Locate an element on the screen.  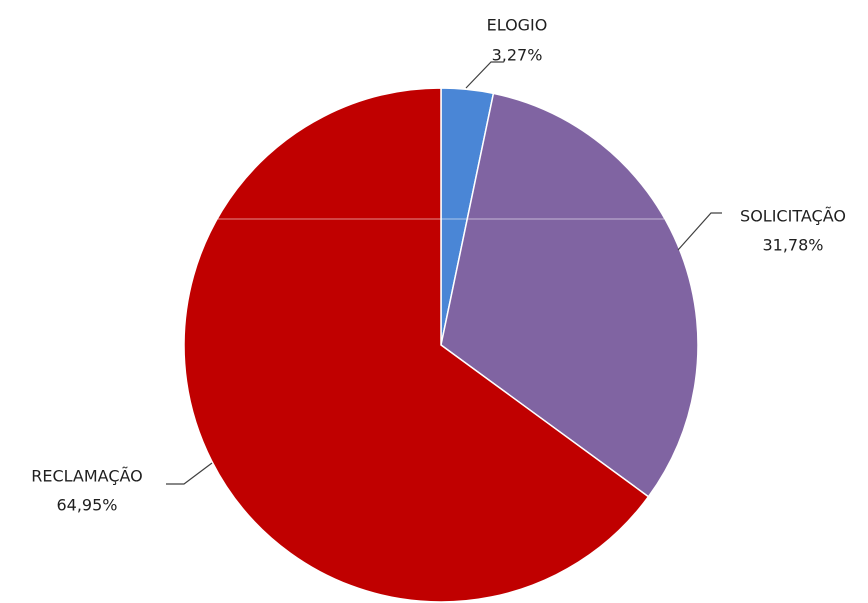
data-label-elogio-category: ELOGIO is located at coordinates (517, 25).